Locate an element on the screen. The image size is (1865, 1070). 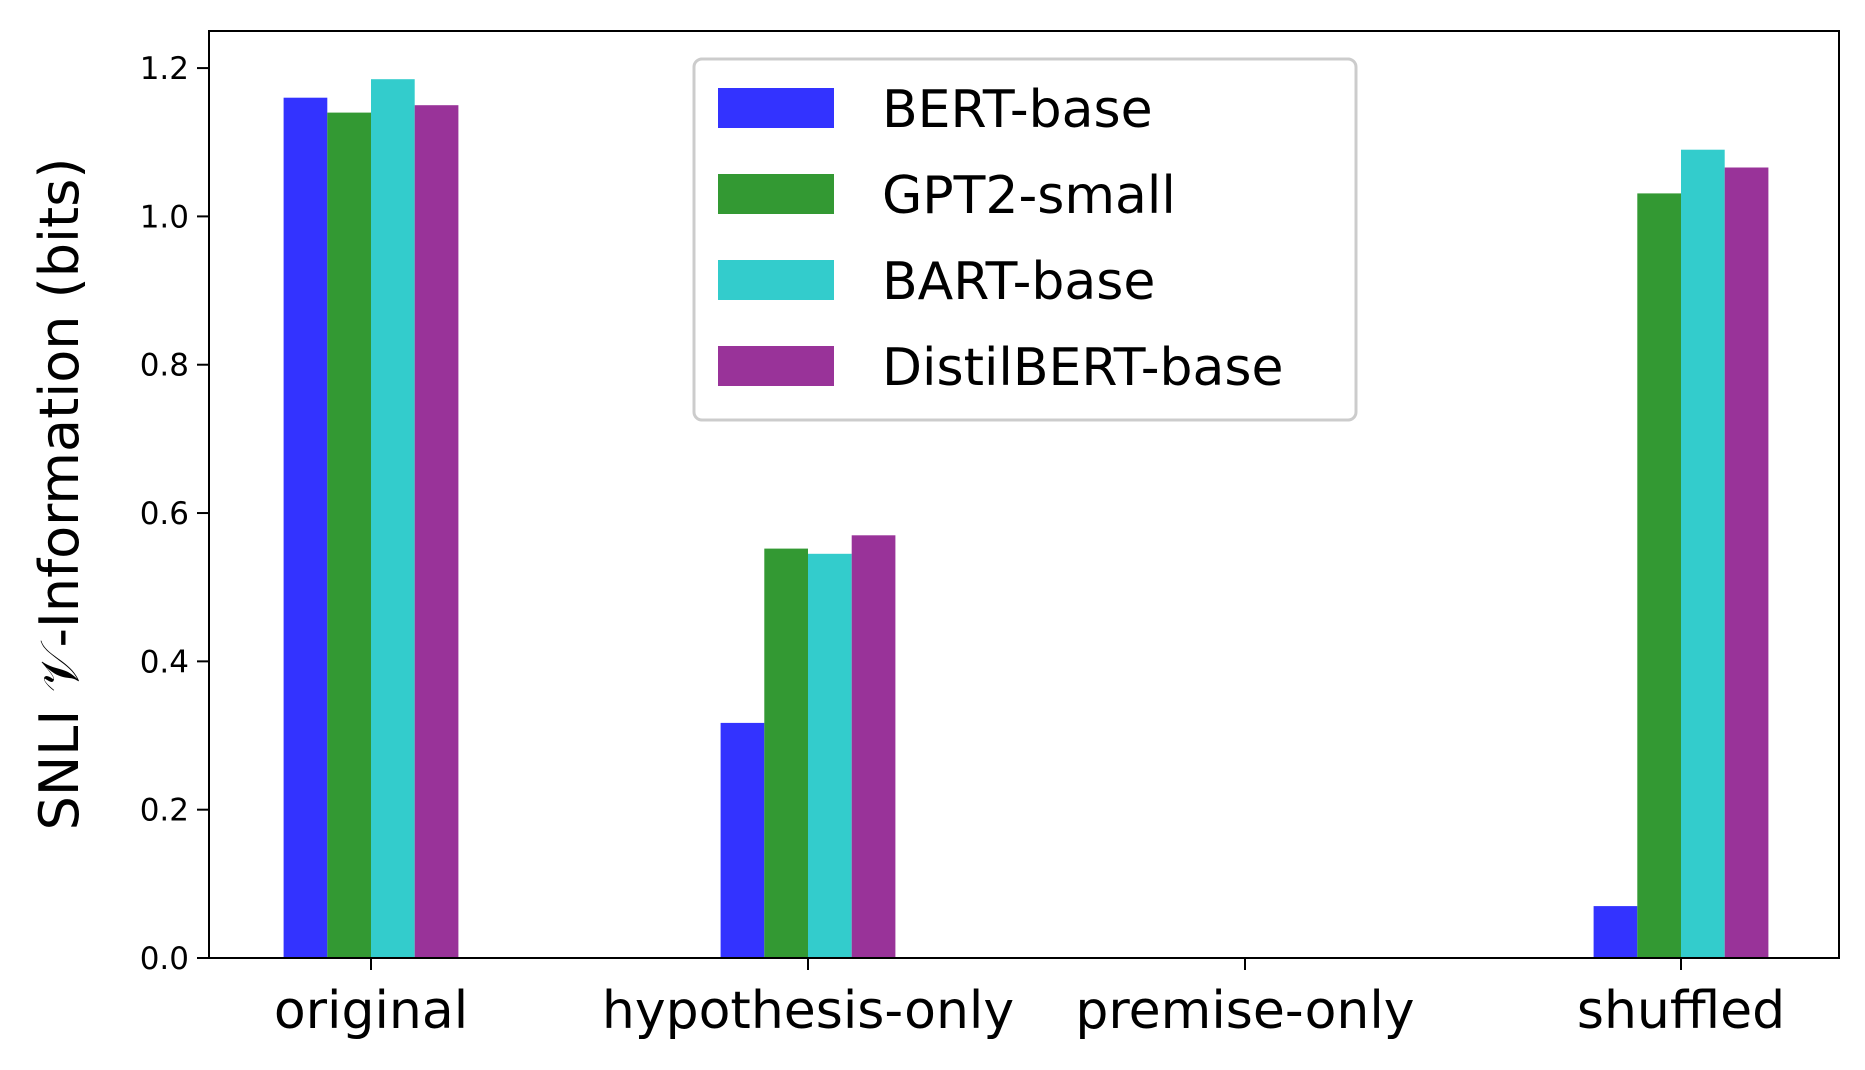
legend-label-GPT2-small: GPT2-small is located at coordinates (1029, 196).